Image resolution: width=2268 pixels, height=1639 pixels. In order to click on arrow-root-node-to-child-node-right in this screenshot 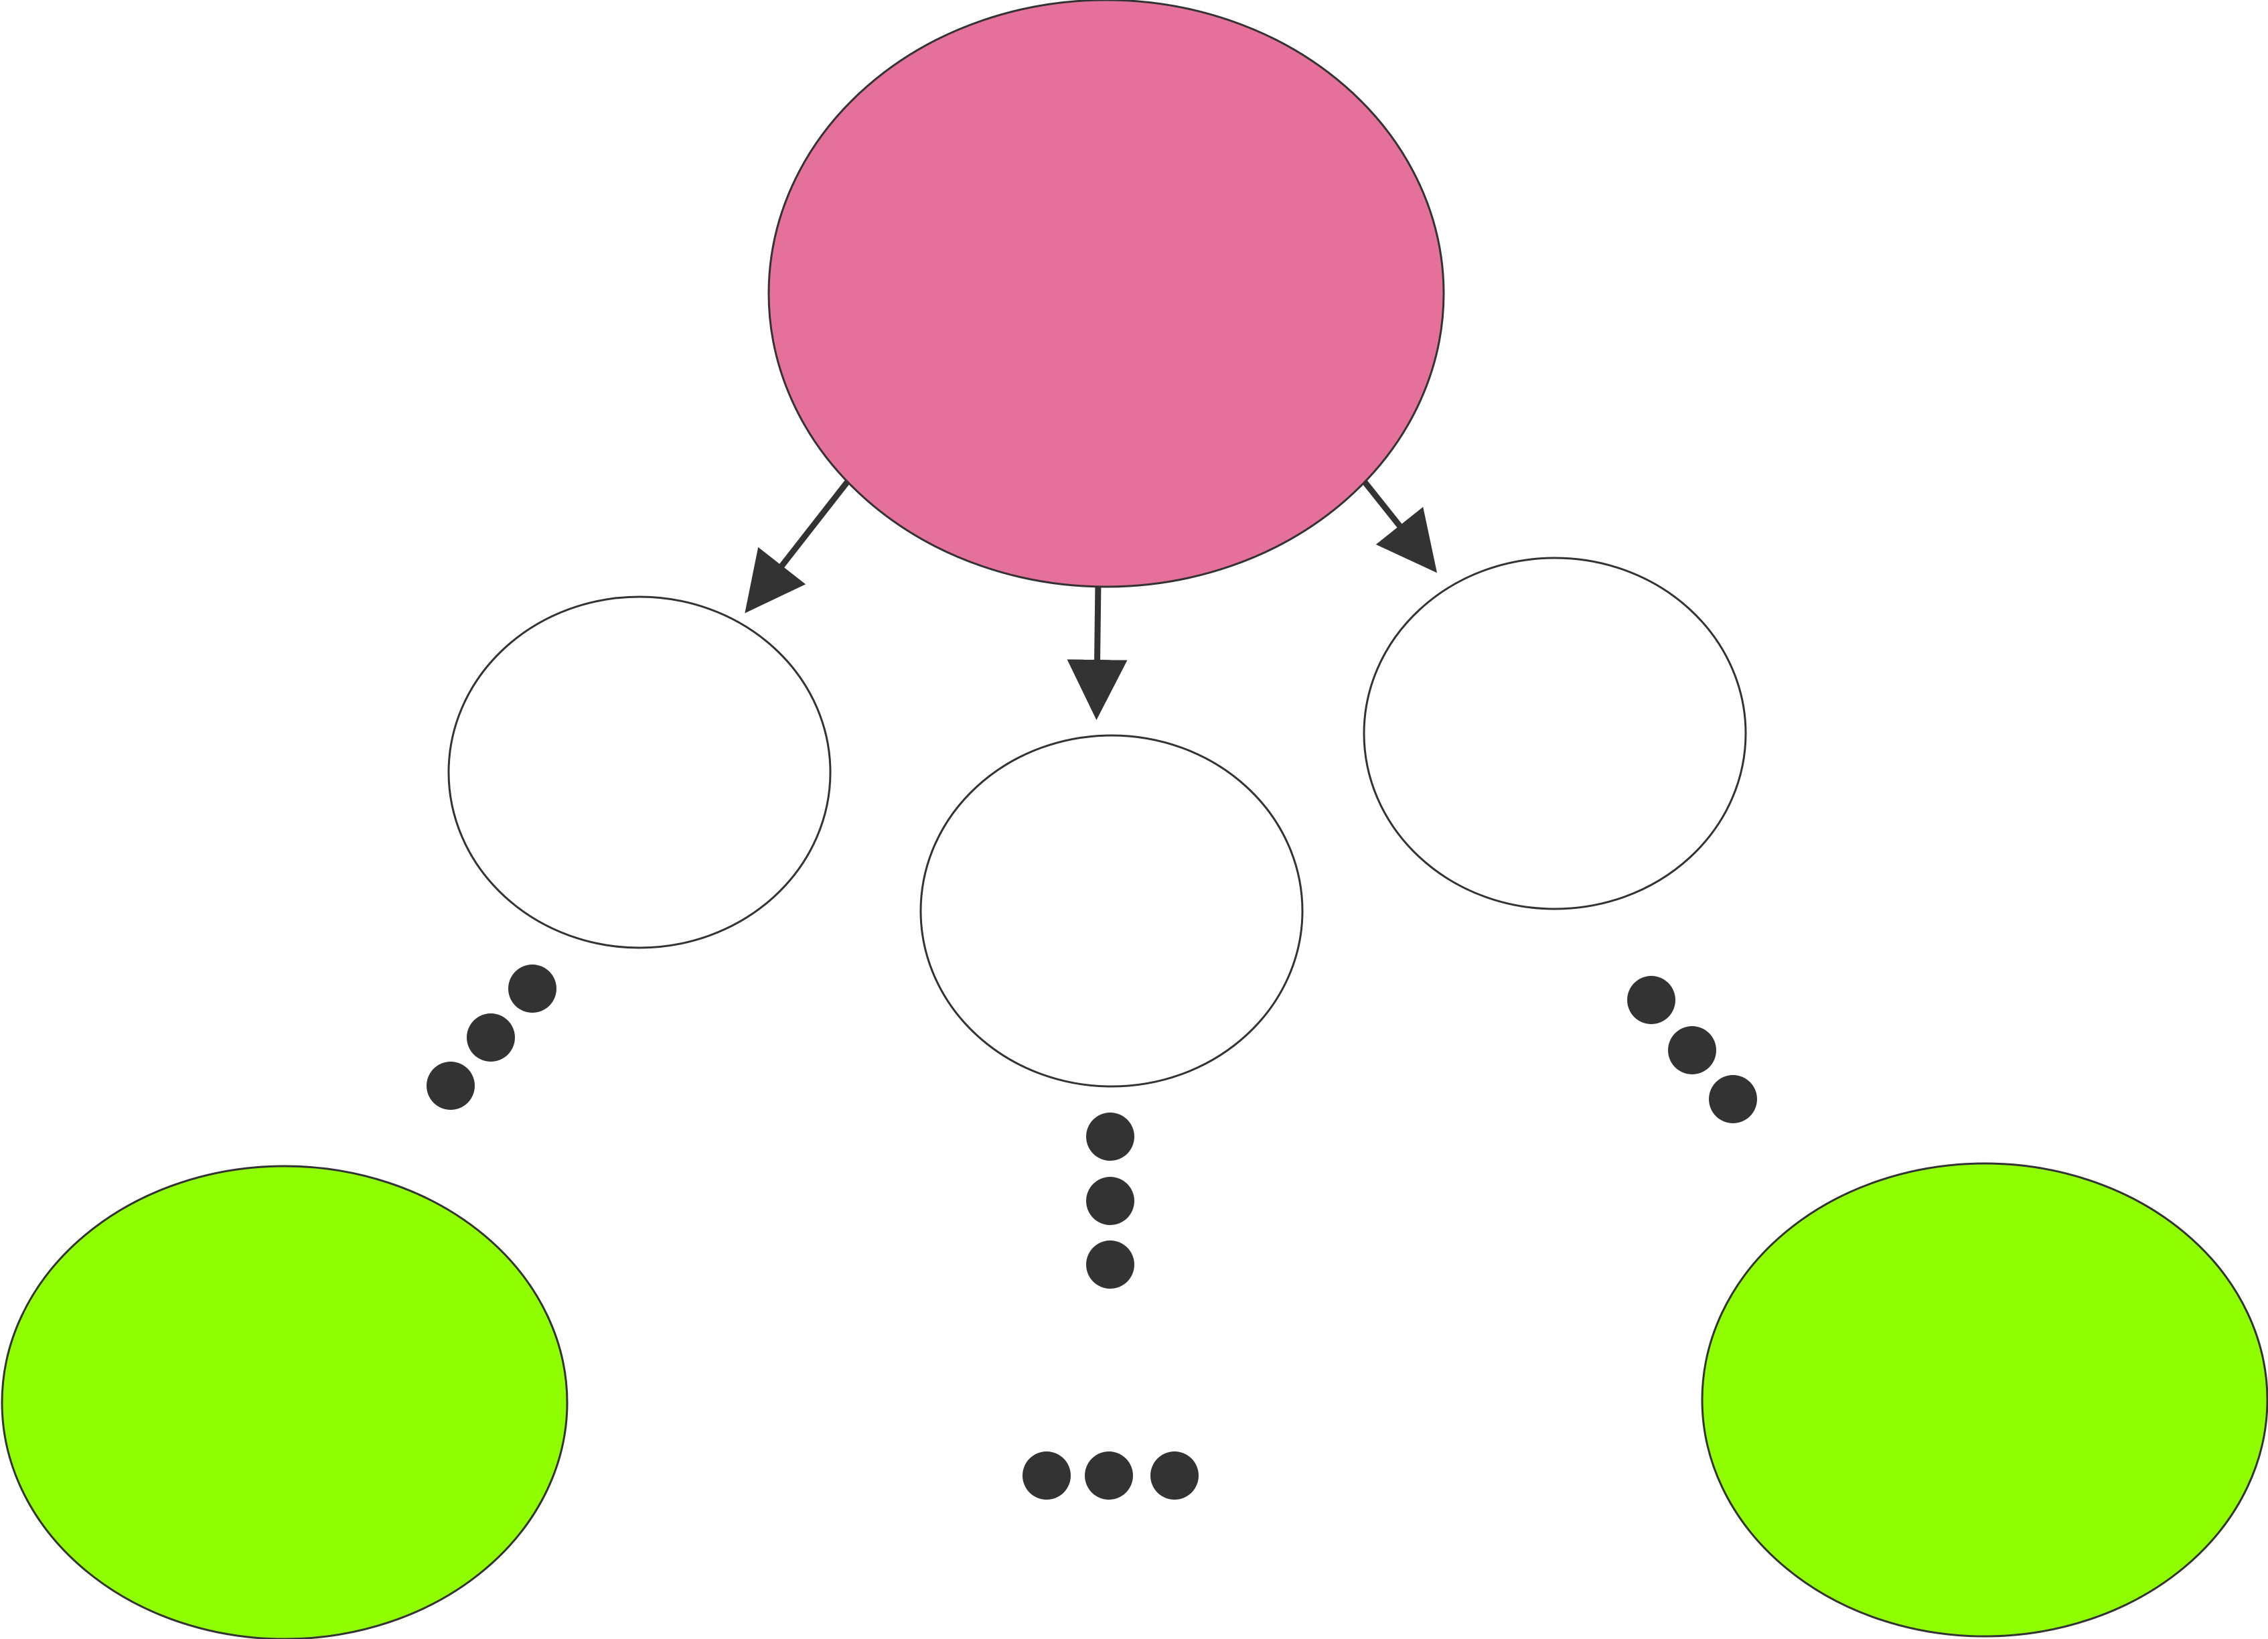, I will do `click(1398, 524)`.